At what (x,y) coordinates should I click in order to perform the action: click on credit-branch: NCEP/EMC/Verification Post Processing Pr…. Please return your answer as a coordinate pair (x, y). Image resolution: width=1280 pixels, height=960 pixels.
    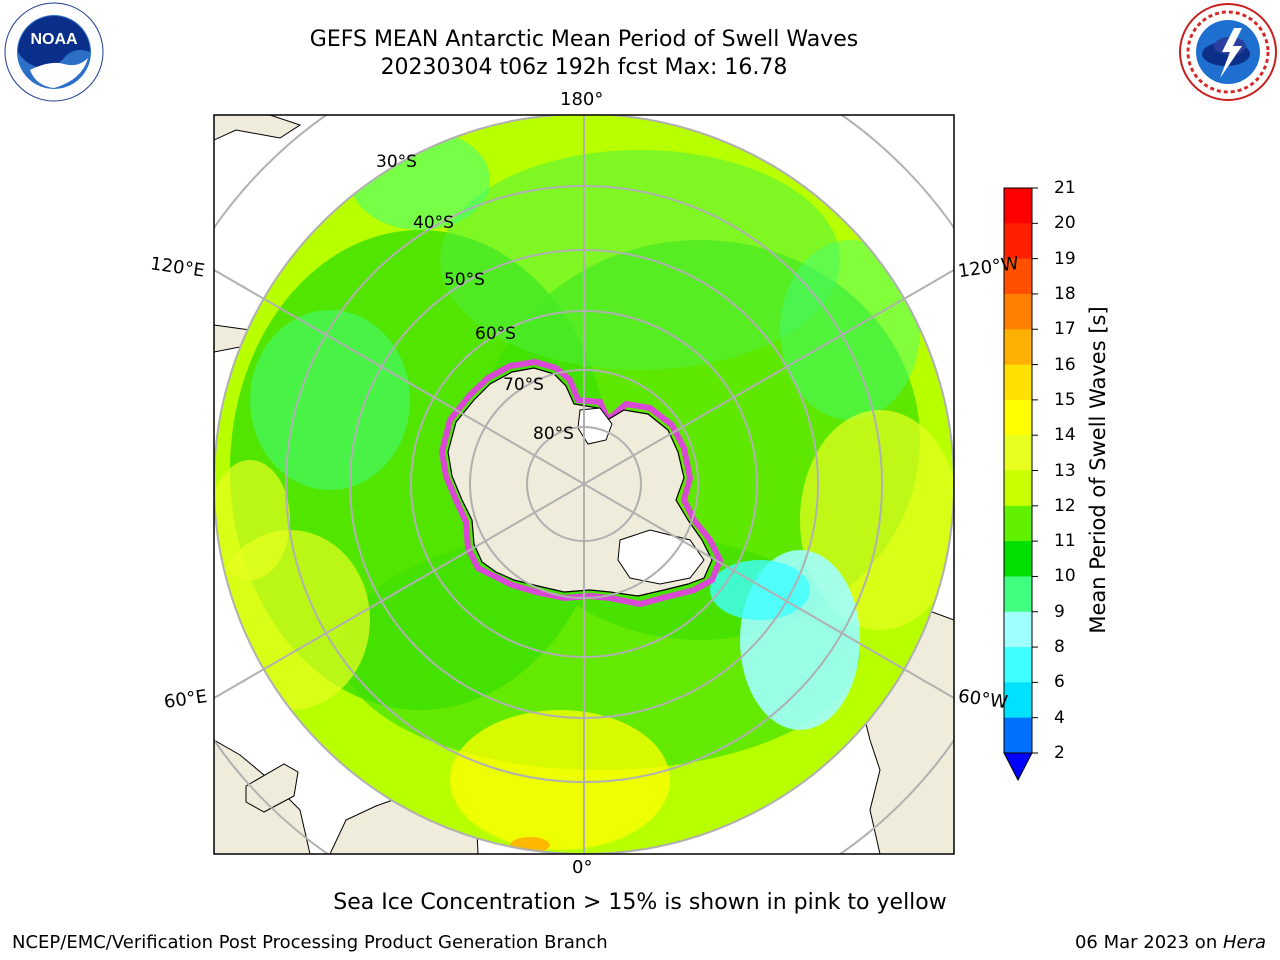
    Looking at the image, I should click on (310, 942).